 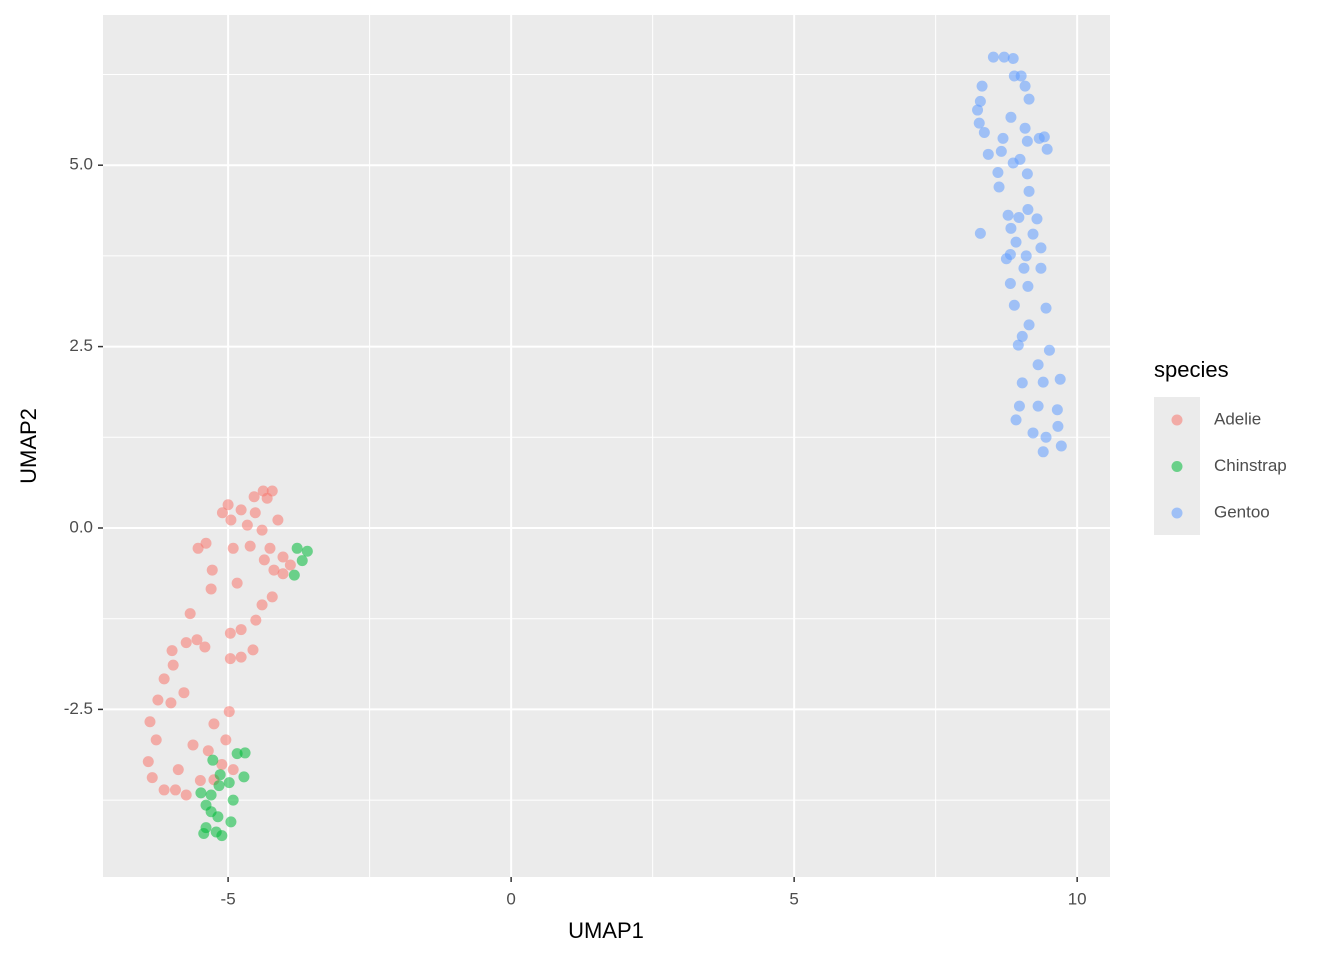 I want to click on legend-label: Adelie, so click(x=1237, y=418).